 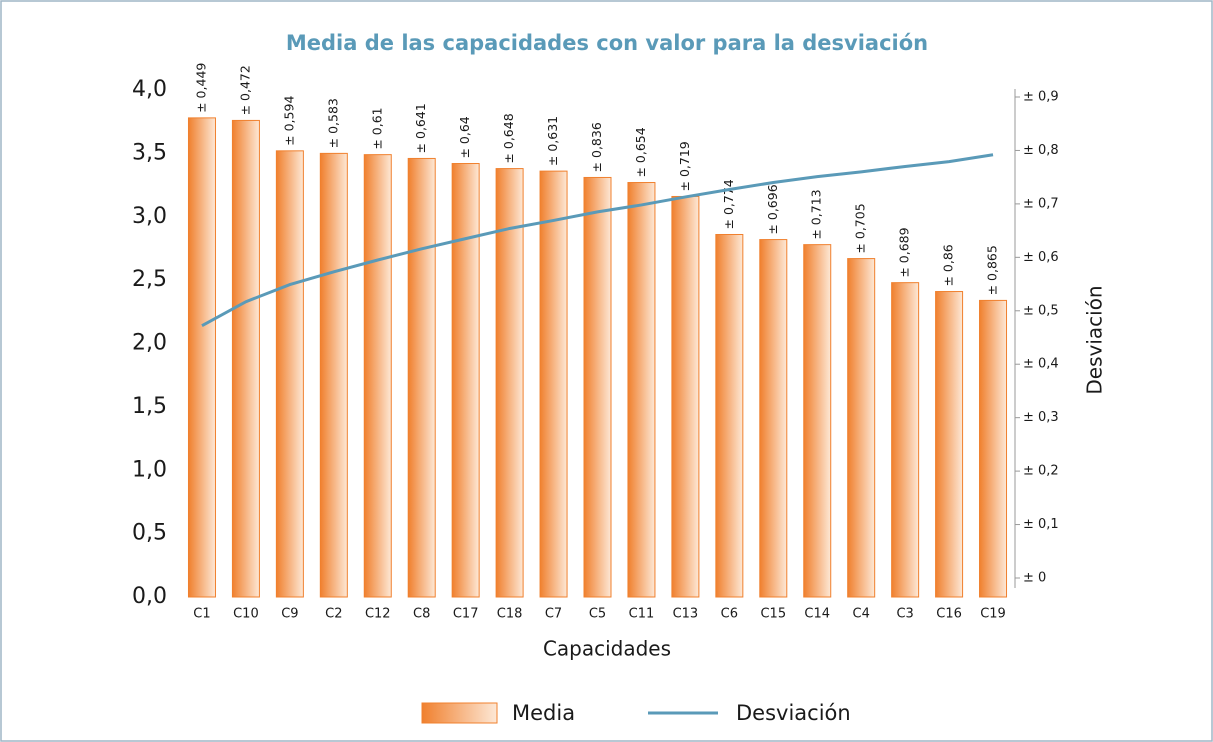 What do you see at coordinates (1034, 578) in the screenshot?
I see `y2-tick-label: ± 0` at bounding box center [1034, 578].